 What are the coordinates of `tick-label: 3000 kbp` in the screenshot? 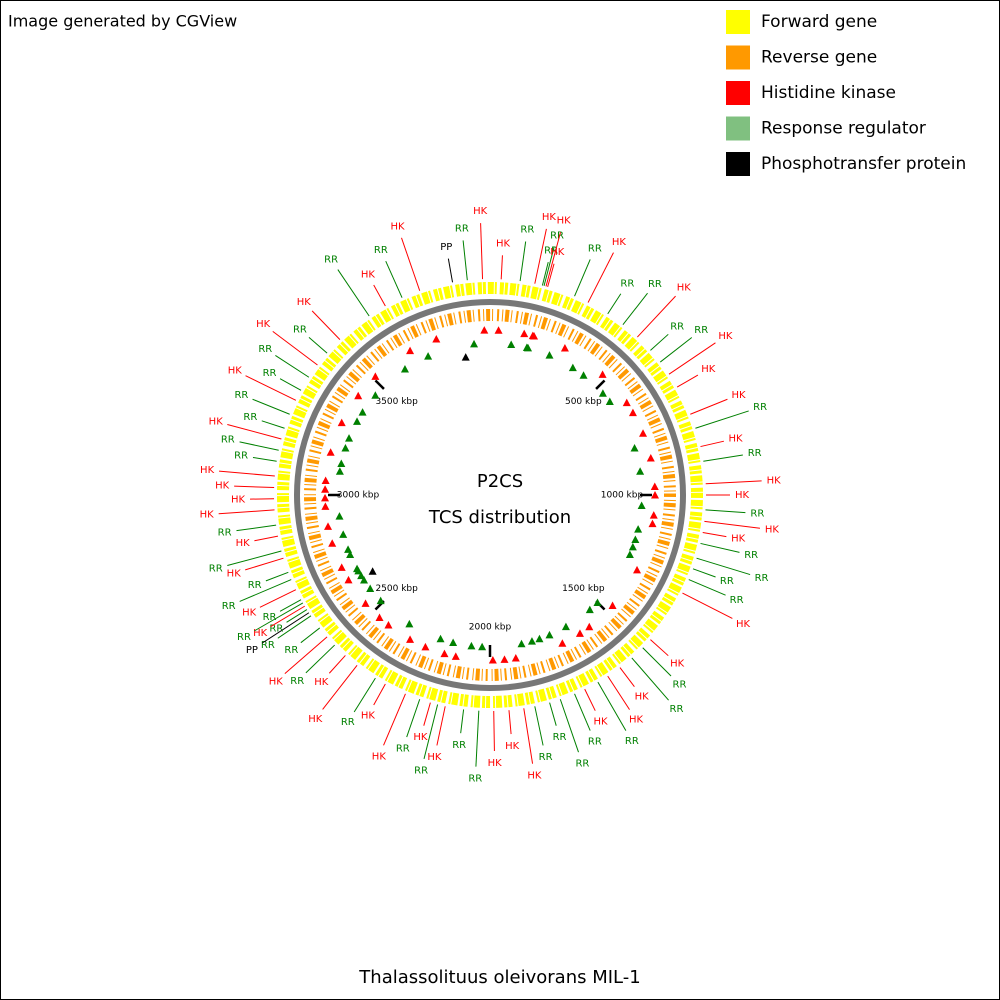 It's located at (358, 496).